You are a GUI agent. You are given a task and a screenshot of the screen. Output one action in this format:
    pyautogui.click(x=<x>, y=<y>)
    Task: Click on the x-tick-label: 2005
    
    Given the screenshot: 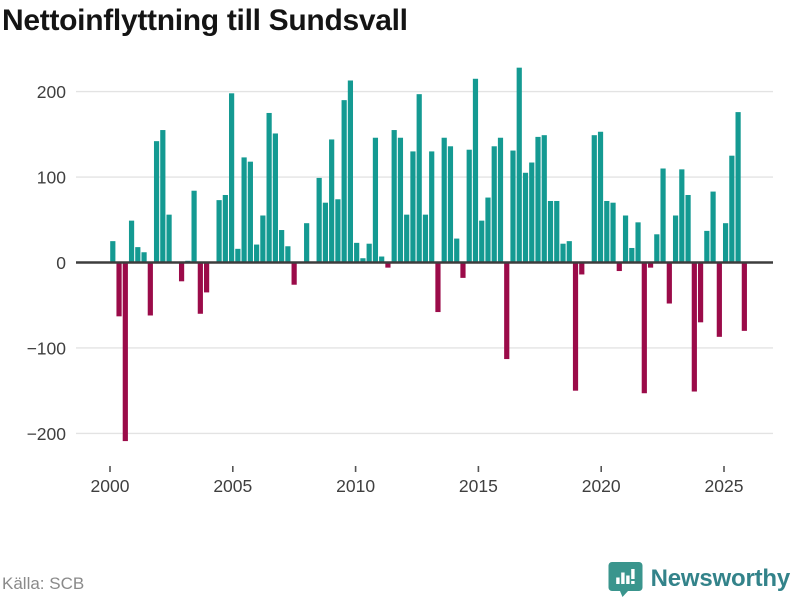 What is the action you would take?
    pyautogui.click(x=232, y=486)
    